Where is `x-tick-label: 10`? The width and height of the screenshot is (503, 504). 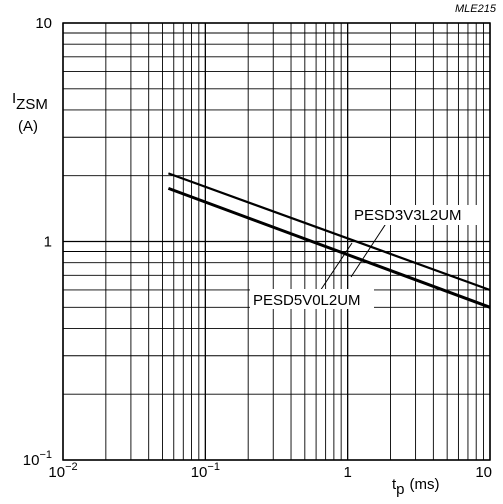 x-tick-label: 10 is located at coordinates (483, 472).